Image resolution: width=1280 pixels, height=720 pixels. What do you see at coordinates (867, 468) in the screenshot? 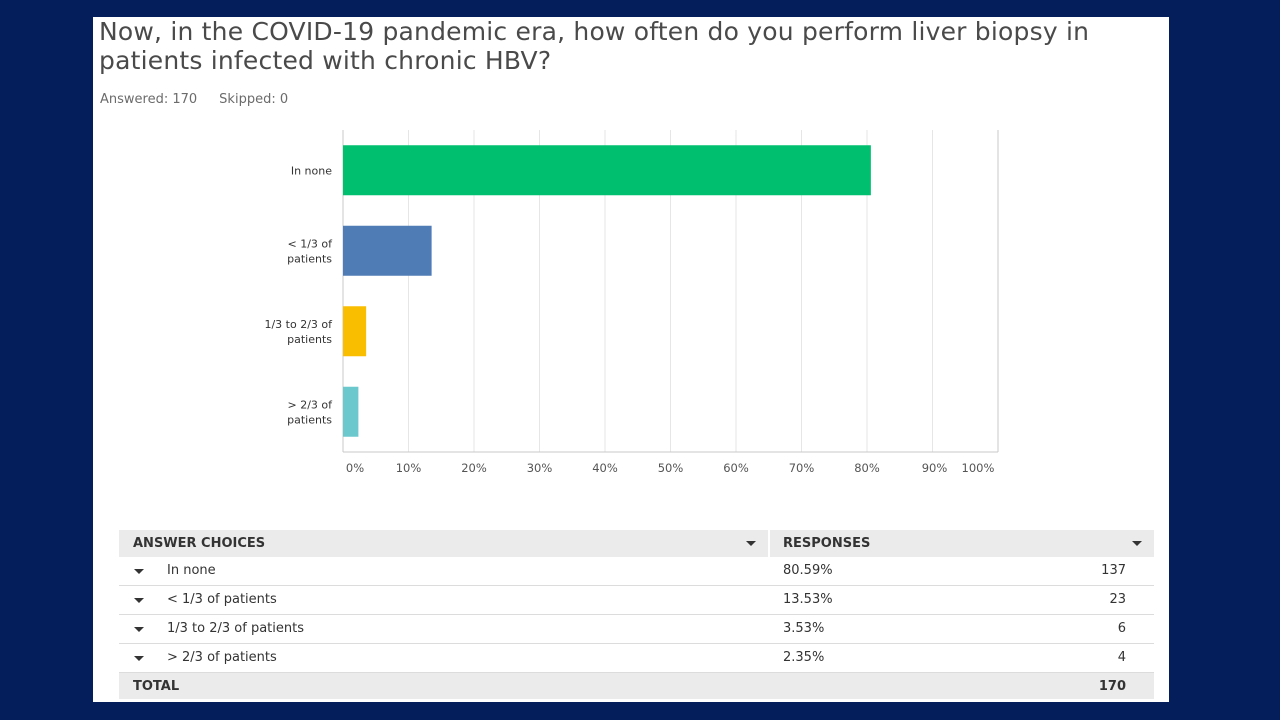
I see `x-tick-label: 80%` at bounding box center [867, 468].